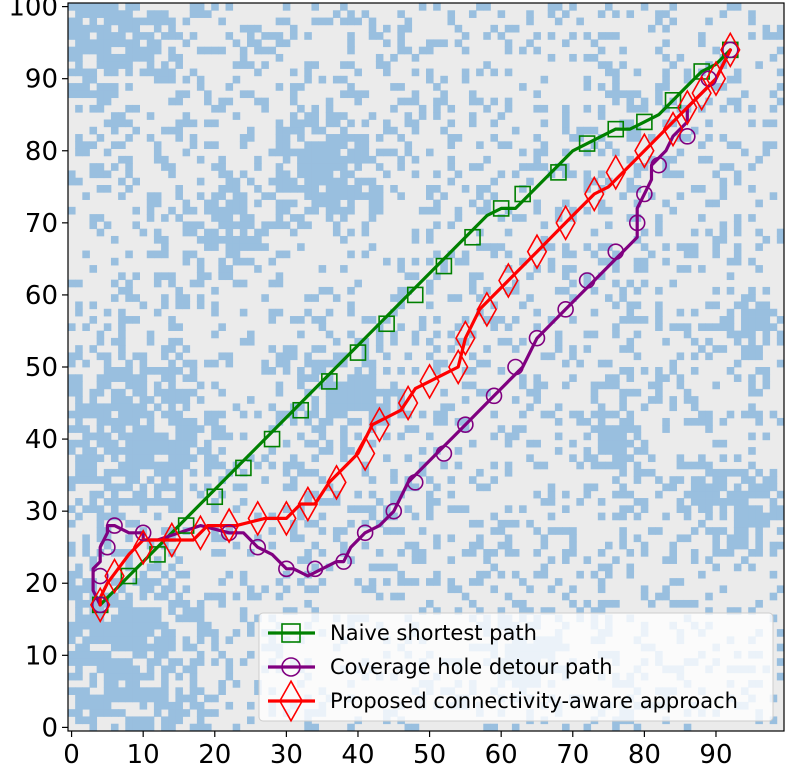 This screenshot has width=796, height=773. Describe the element at coordinates (444, 453) in the screenshot. I see `series-1-point` at that location.